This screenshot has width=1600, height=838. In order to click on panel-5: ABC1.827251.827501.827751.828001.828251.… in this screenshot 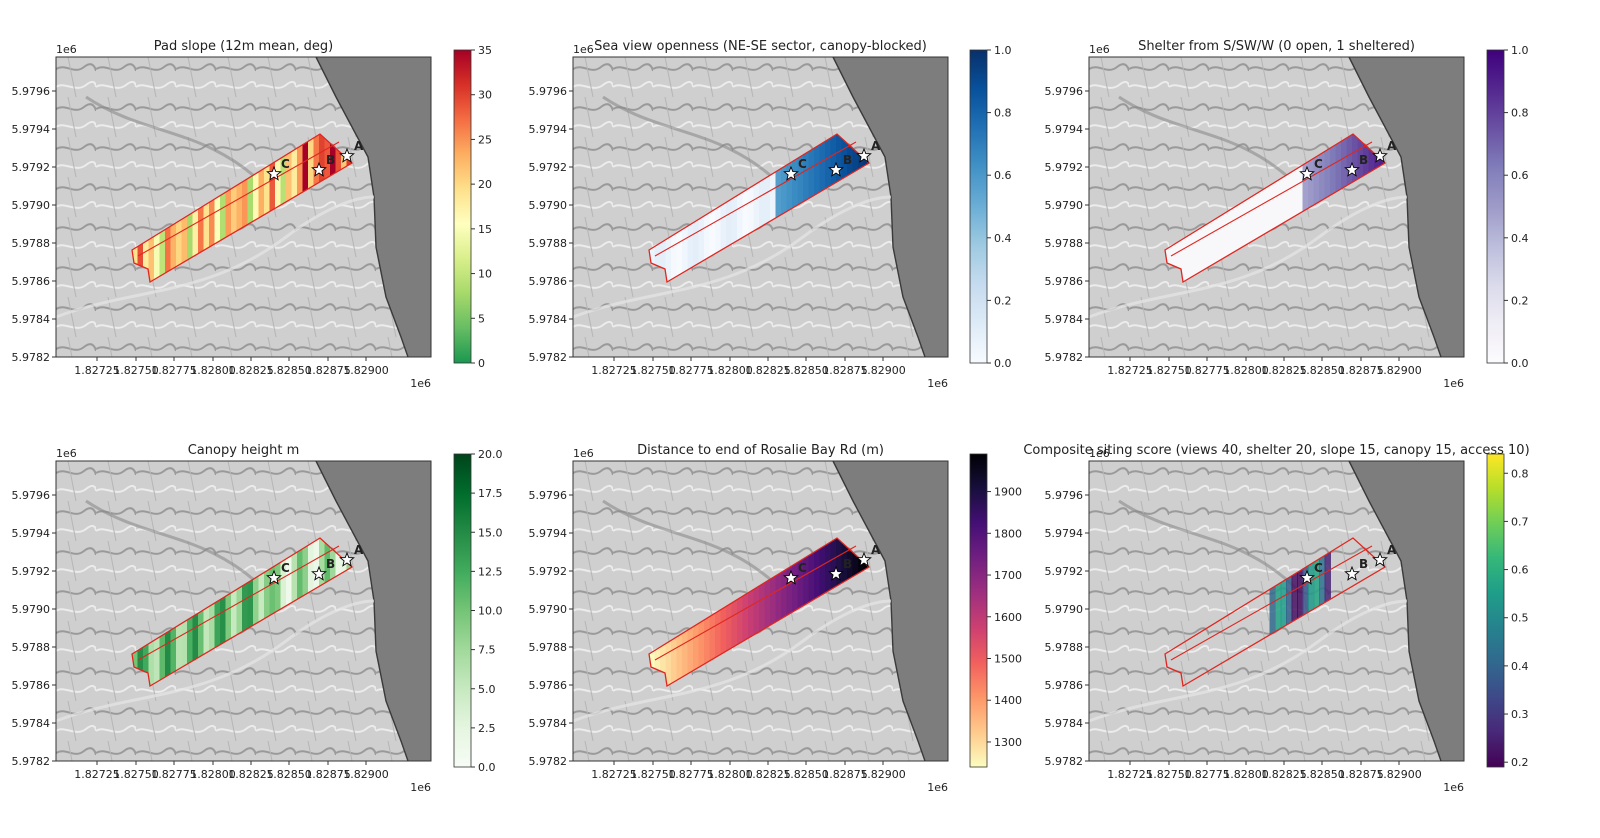, I will do `click(776, 618)`.